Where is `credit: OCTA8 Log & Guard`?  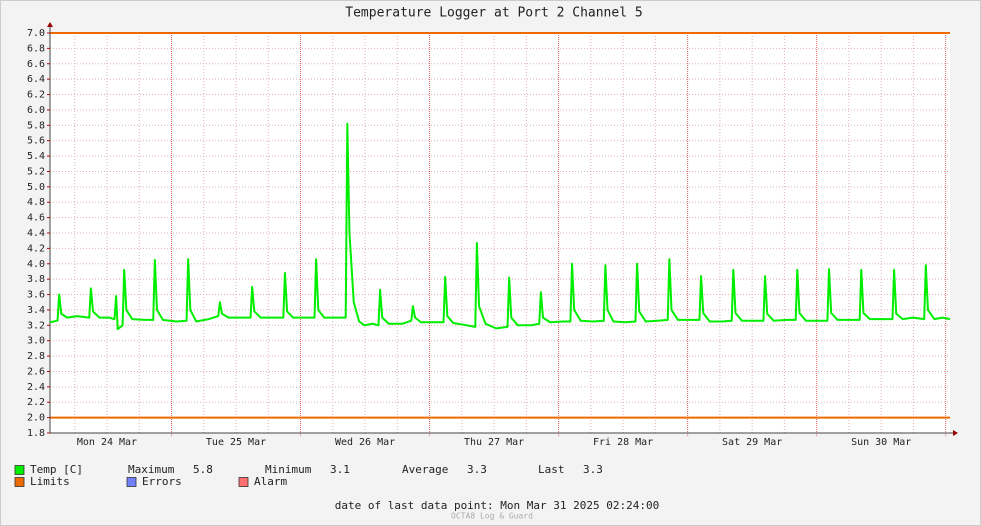
credit: OCTA8 Log & Guard is located at coordinates (492, 516).